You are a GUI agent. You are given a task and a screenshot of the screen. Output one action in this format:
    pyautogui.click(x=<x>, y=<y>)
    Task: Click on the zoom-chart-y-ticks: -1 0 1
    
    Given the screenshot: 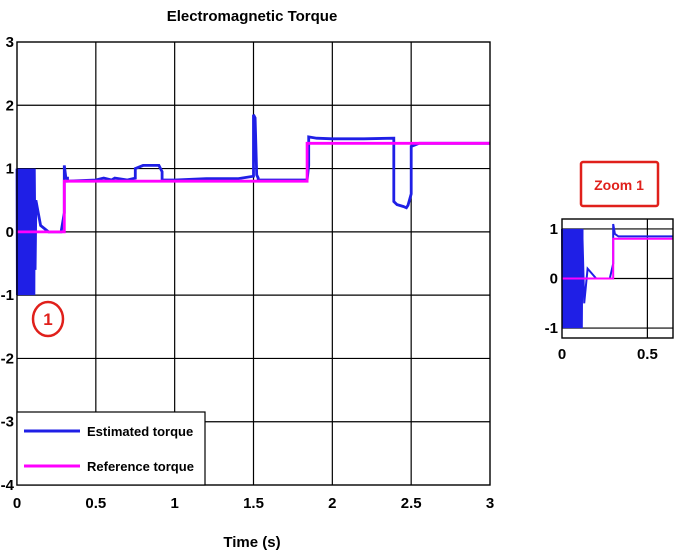 What is the action you would take?
    pyautogui.click(x=551, y=279)
    